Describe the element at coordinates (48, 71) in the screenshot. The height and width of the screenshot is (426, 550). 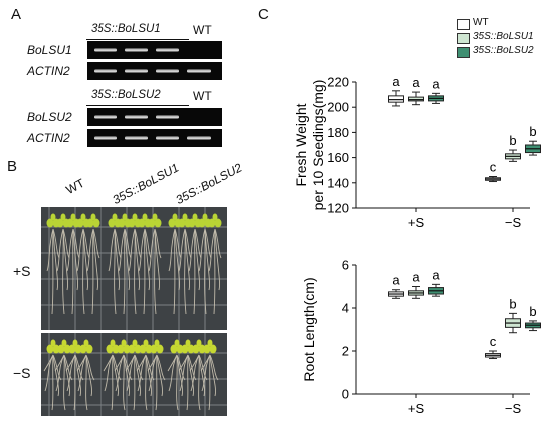
I see `blot1-control-label: ACTIN2` at that location.